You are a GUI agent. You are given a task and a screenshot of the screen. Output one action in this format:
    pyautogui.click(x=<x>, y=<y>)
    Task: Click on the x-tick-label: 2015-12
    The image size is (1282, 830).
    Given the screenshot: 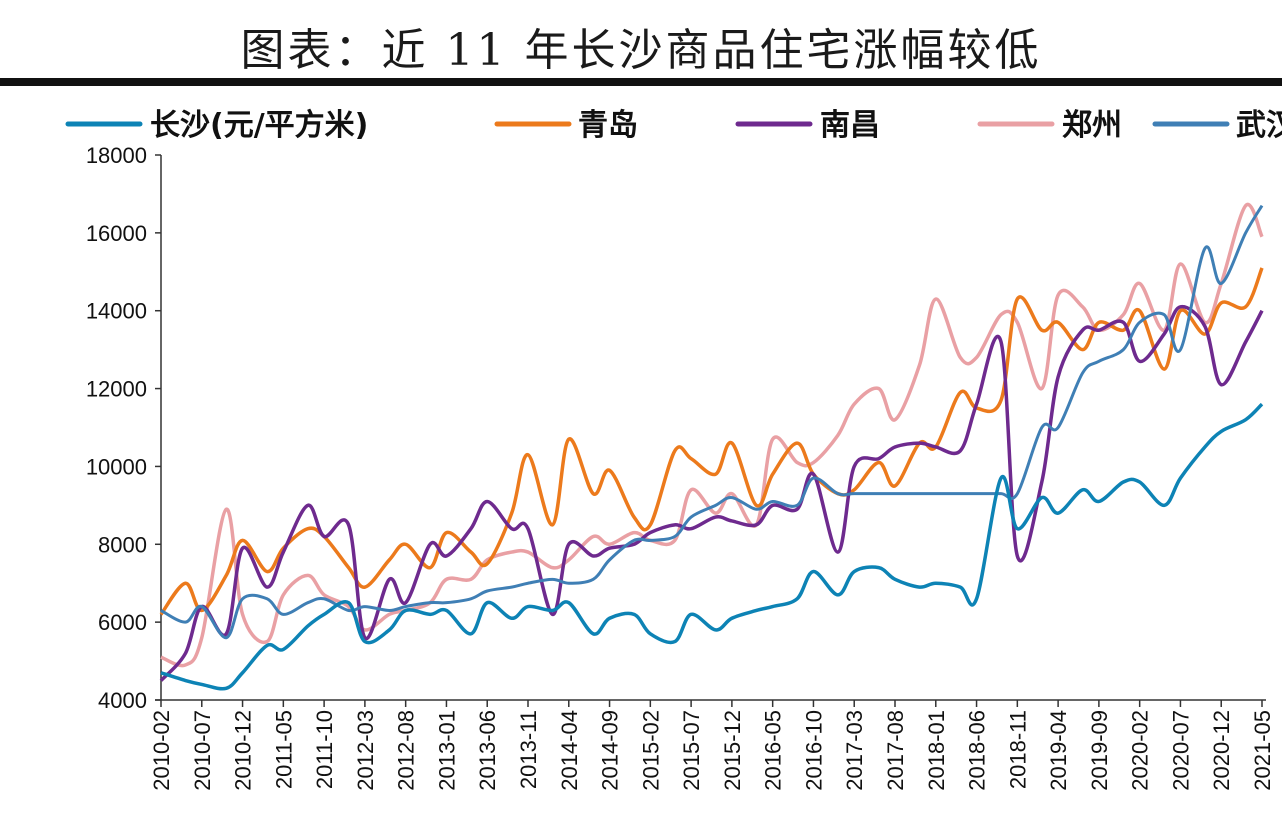 What is the action you would take?
    pyautogui.click(x=732, y=750)
    